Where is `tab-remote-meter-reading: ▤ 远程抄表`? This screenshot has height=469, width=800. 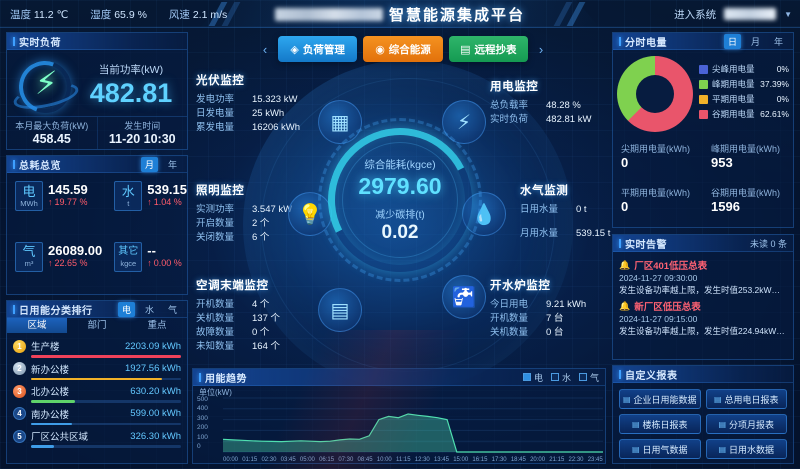
tab-remote-meter-reading: ▤ 远程抄表 is located at coordinates (488, 49).